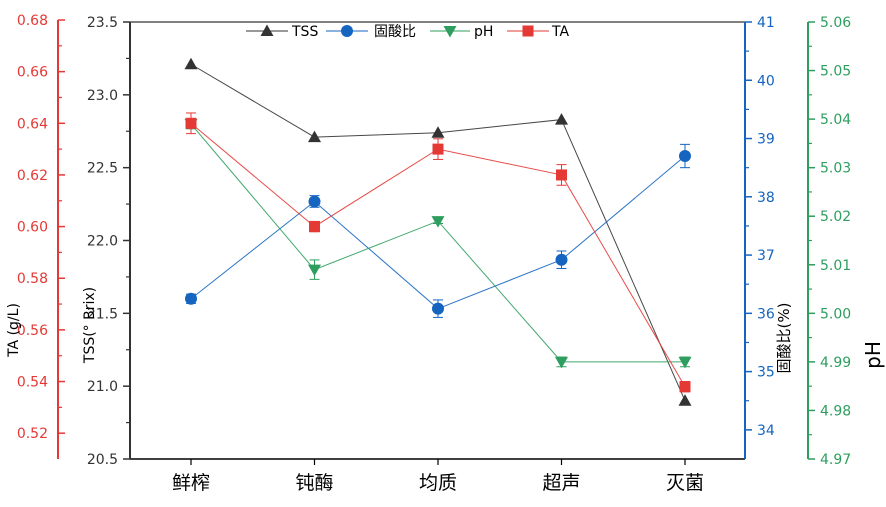 This screenshot has height=507, width=886. What do you see at coordinates (32, 279) in the screenshot?
I see `ta-axis-tick-label: 0.58` at bounding box center [32, 279].